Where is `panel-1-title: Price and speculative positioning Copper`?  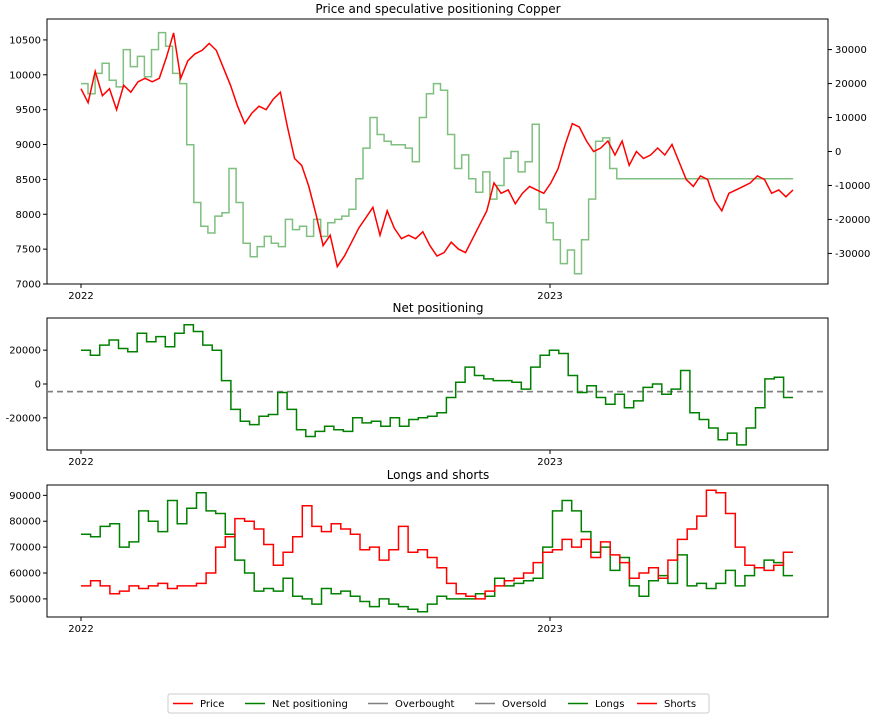
panel-1-title: Price and speculative positioning Copper is located at coordinates (437, 9).